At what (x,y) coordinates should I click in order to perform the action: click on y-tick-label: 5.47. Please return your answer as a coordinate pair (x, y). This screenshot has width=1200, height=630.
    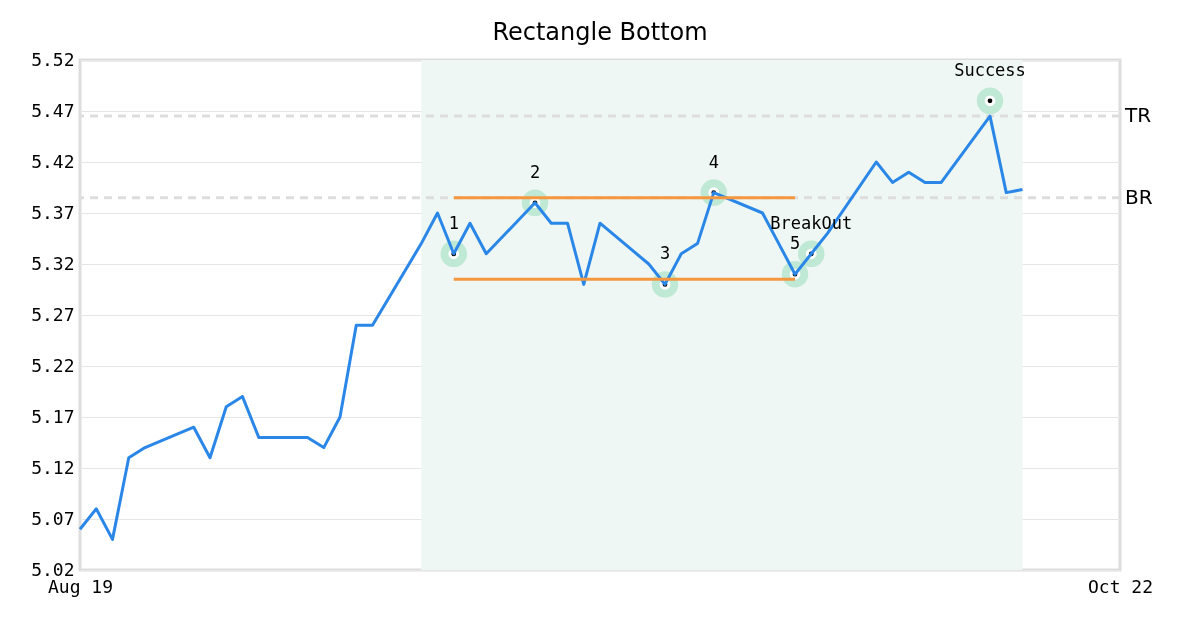
    Looking at the image, I should click on (53, 110).